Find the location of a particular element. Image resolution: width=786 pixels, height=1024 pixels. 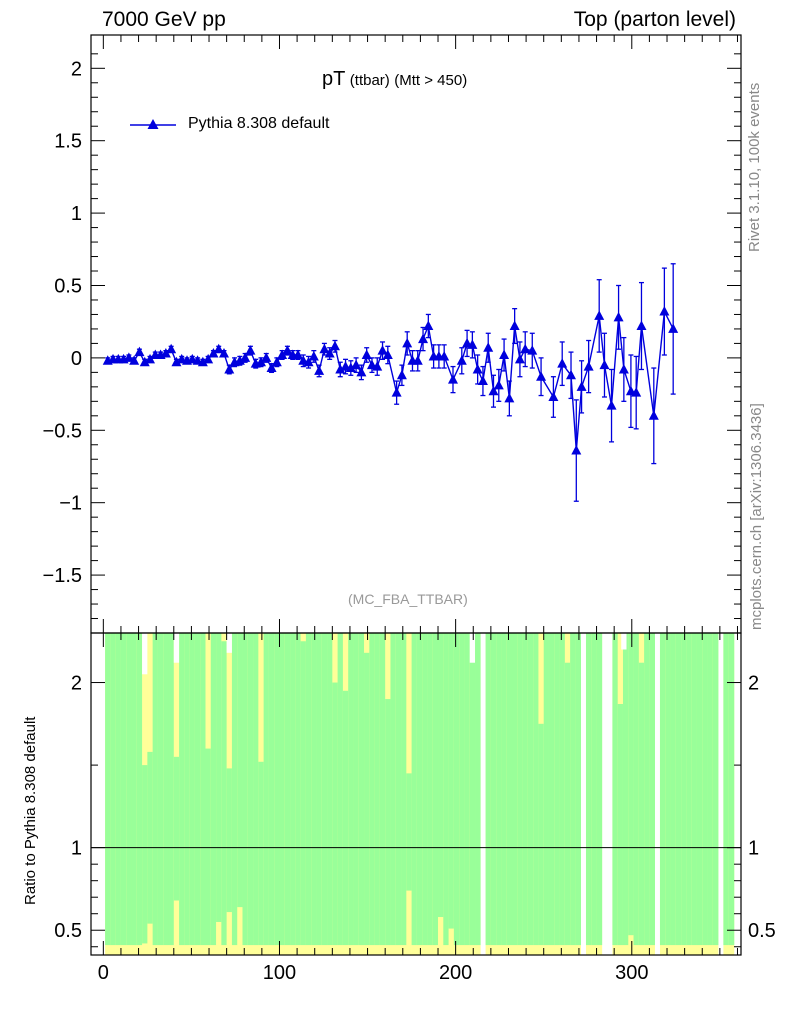

plot-title-main: pT is located at coordinates (334, 79).